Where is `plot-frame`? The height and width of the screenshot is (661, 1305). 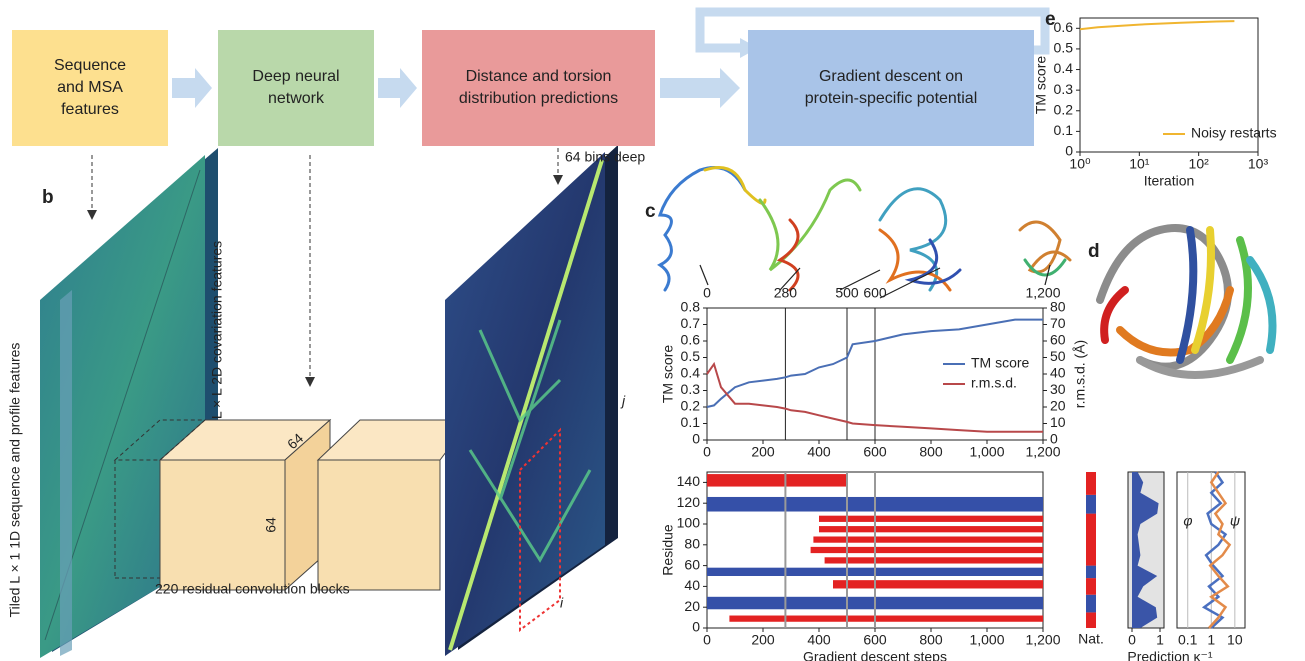
plot-frame is located at coordinates (1169, 85).